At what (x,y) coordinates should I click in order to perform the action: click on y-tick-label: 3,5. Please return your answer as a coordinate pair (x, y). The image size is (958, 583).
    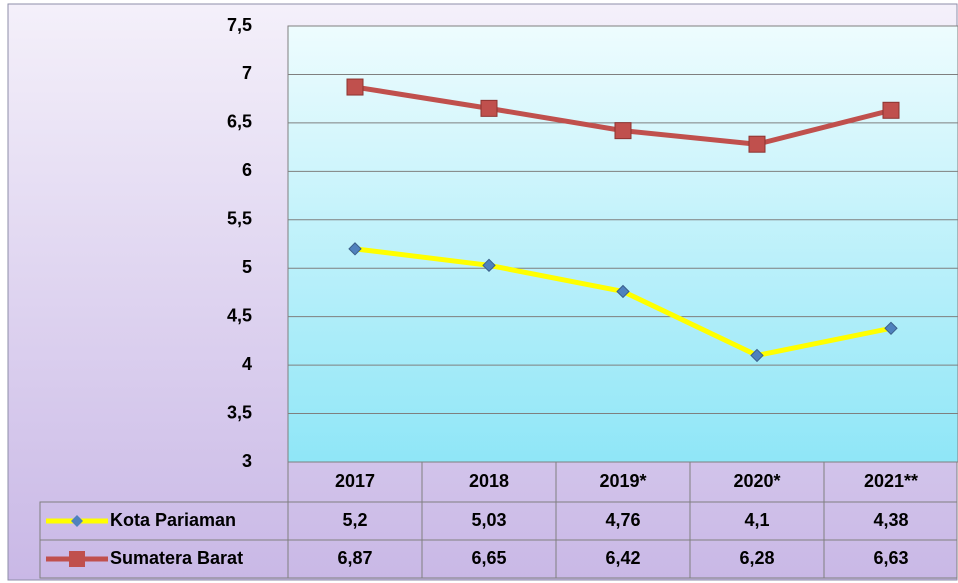
    Looking at the image, I should click on (239, 412).